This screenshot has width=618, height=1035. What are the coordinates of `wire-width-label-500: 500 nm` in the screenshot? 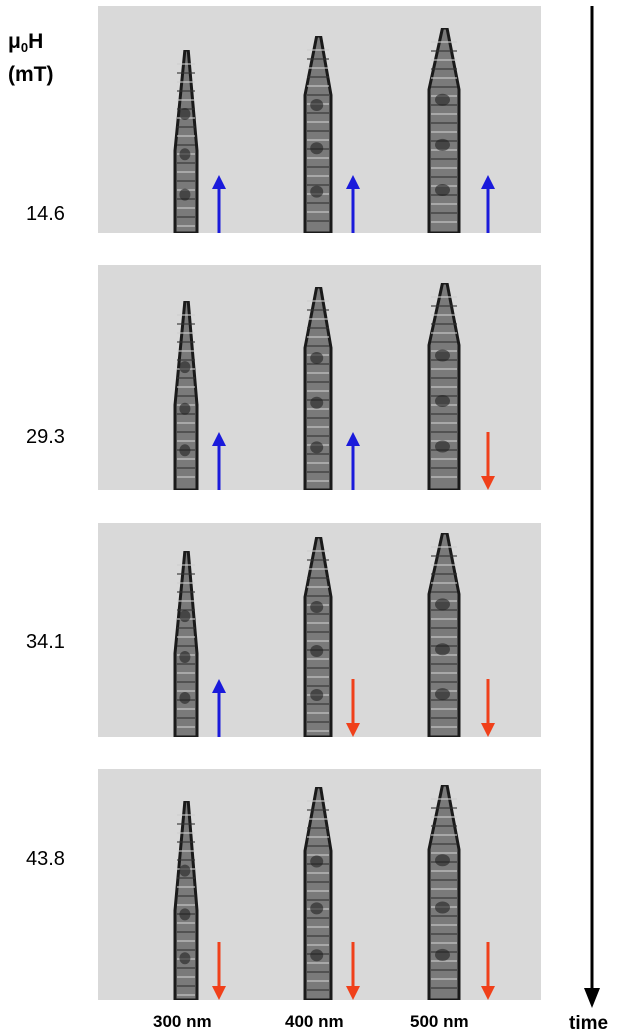 It's located at (439, 1021).